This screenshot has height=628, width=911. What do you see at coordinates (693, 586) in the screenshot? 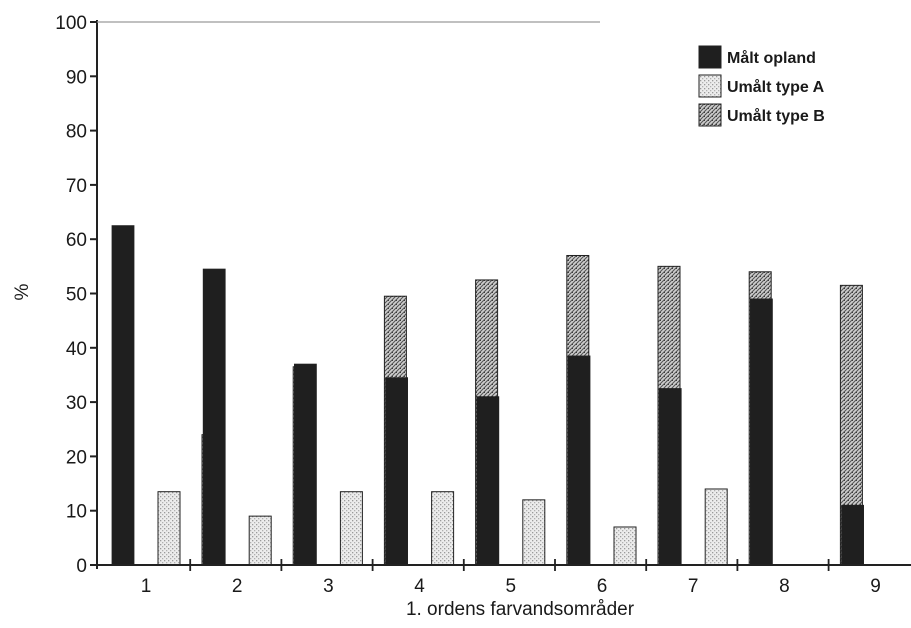
I see `x-tick-label: 7` at bounding box center [693, 586].